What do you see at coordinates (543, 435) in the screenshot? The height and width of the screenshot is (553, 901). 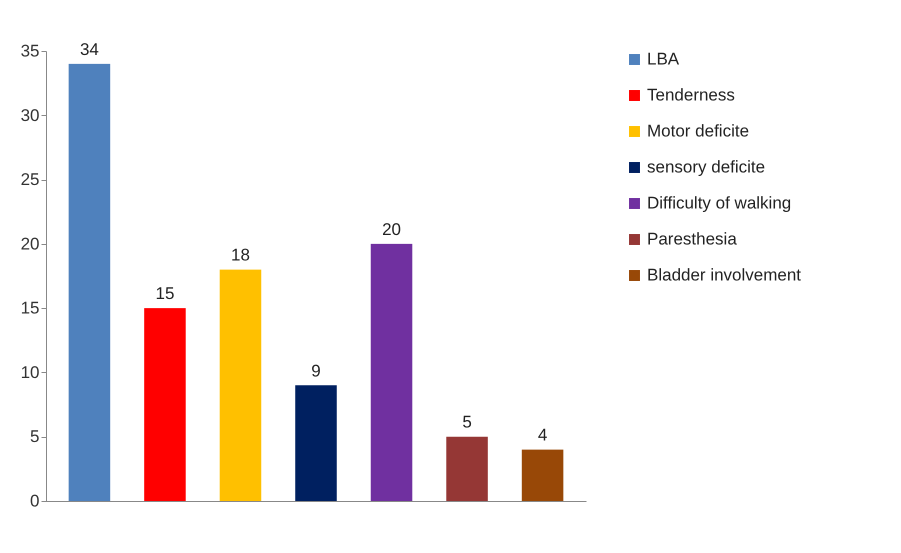 I see `data-label: 4` at bounding box center [543, 435].